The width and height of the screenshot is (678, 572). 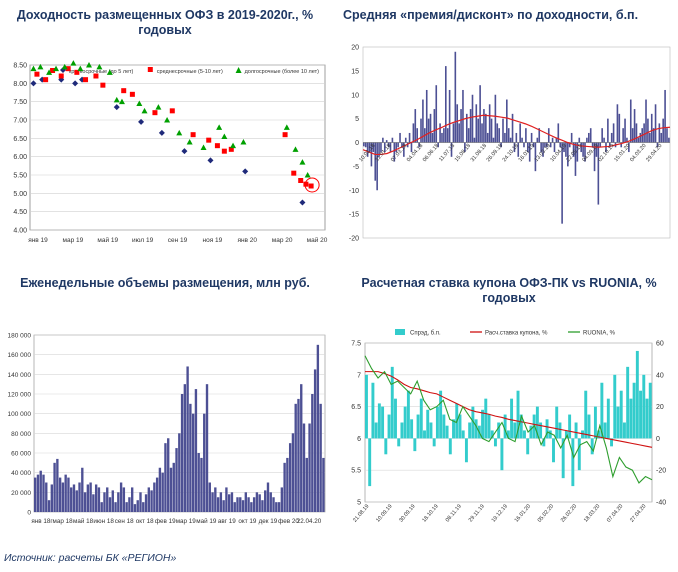 What do you see at coordinates (660, 344) in the screenshot?
I see `y-right-tick-label: 60` at bounding box center [660, 344].